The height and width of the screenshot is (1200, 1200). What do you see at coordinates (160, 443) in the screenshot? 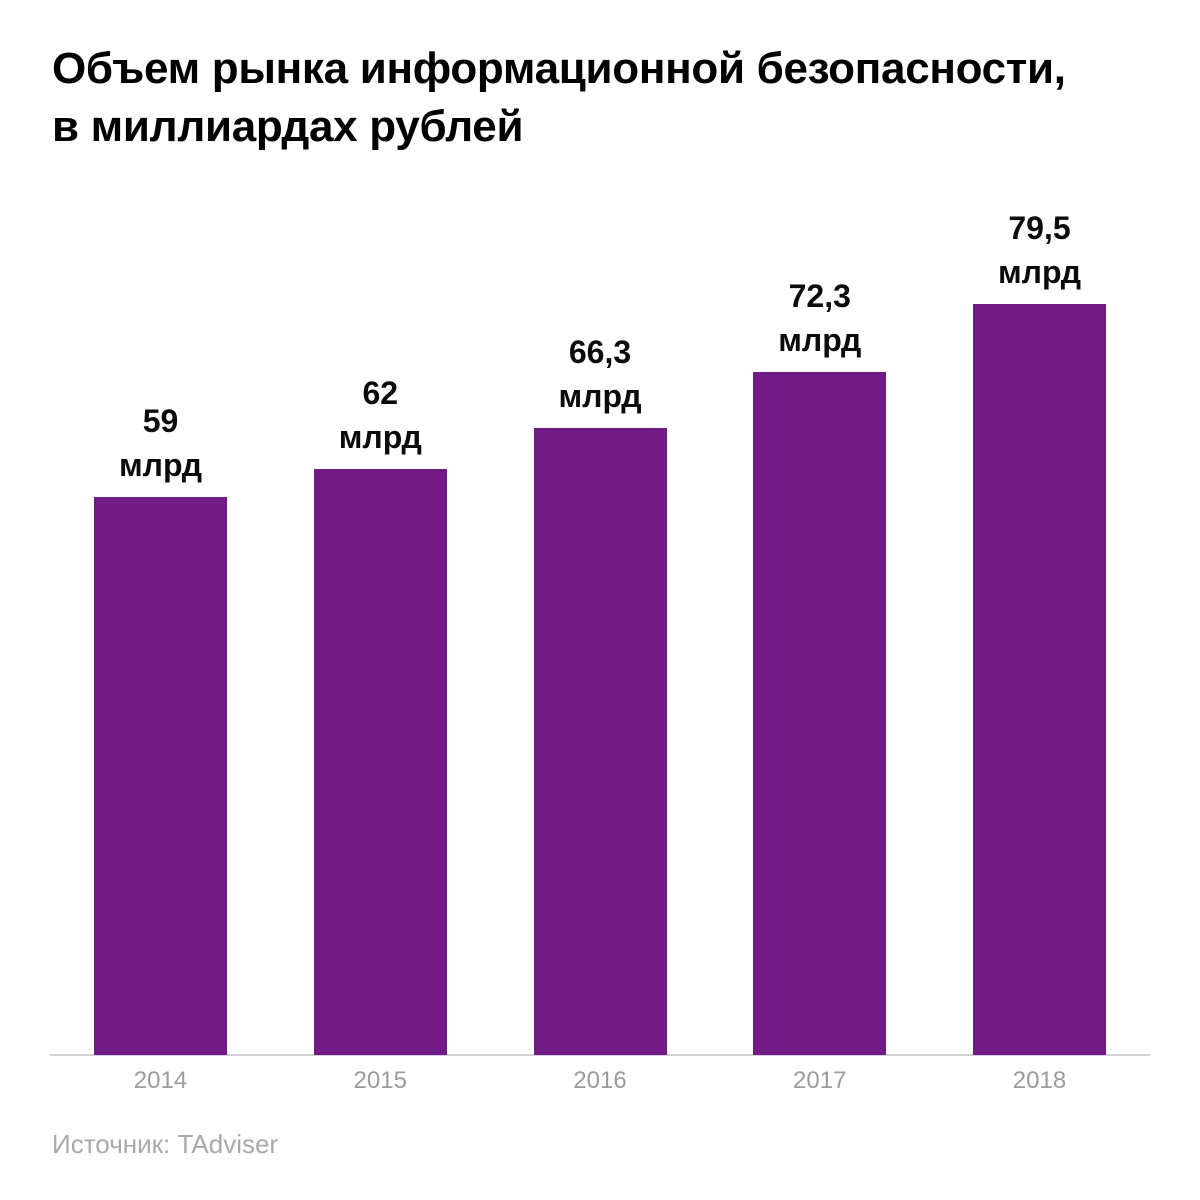
I see `bar-value-label-2014: 59 млрд` at bounding box center [160, 443].